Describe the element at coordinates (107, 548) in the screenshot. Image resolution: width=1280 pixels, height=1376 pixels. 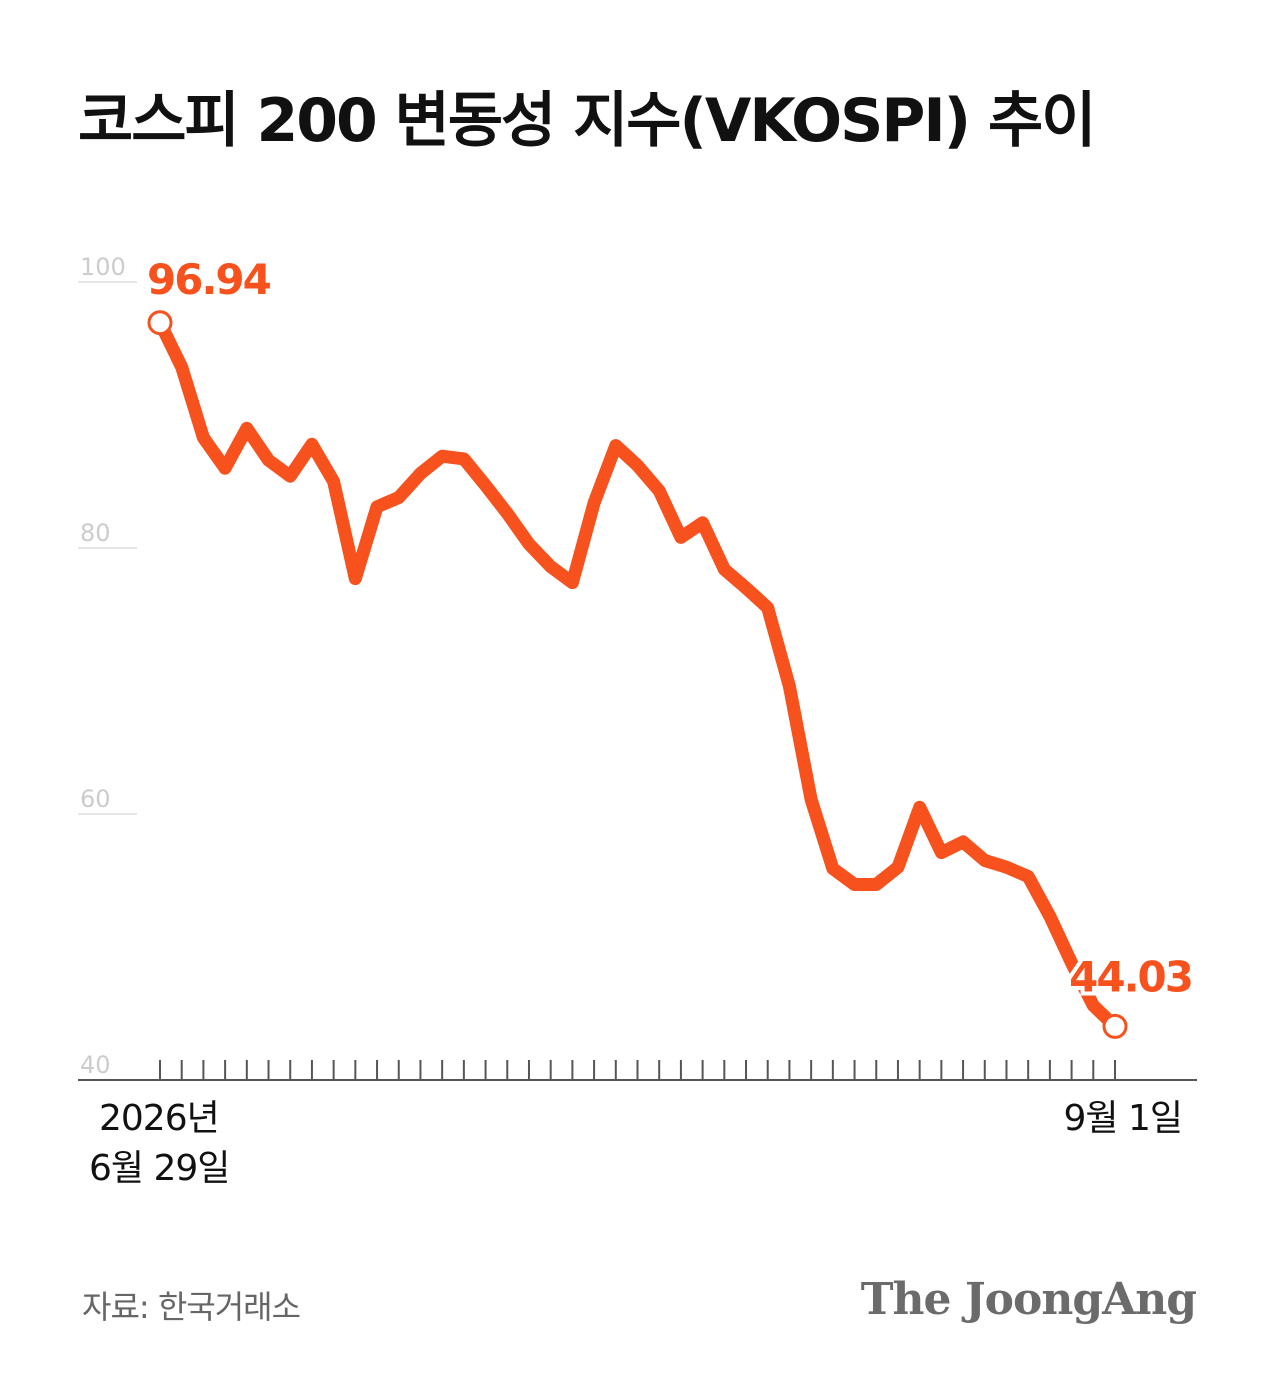
I see `grid-lines` at that location.